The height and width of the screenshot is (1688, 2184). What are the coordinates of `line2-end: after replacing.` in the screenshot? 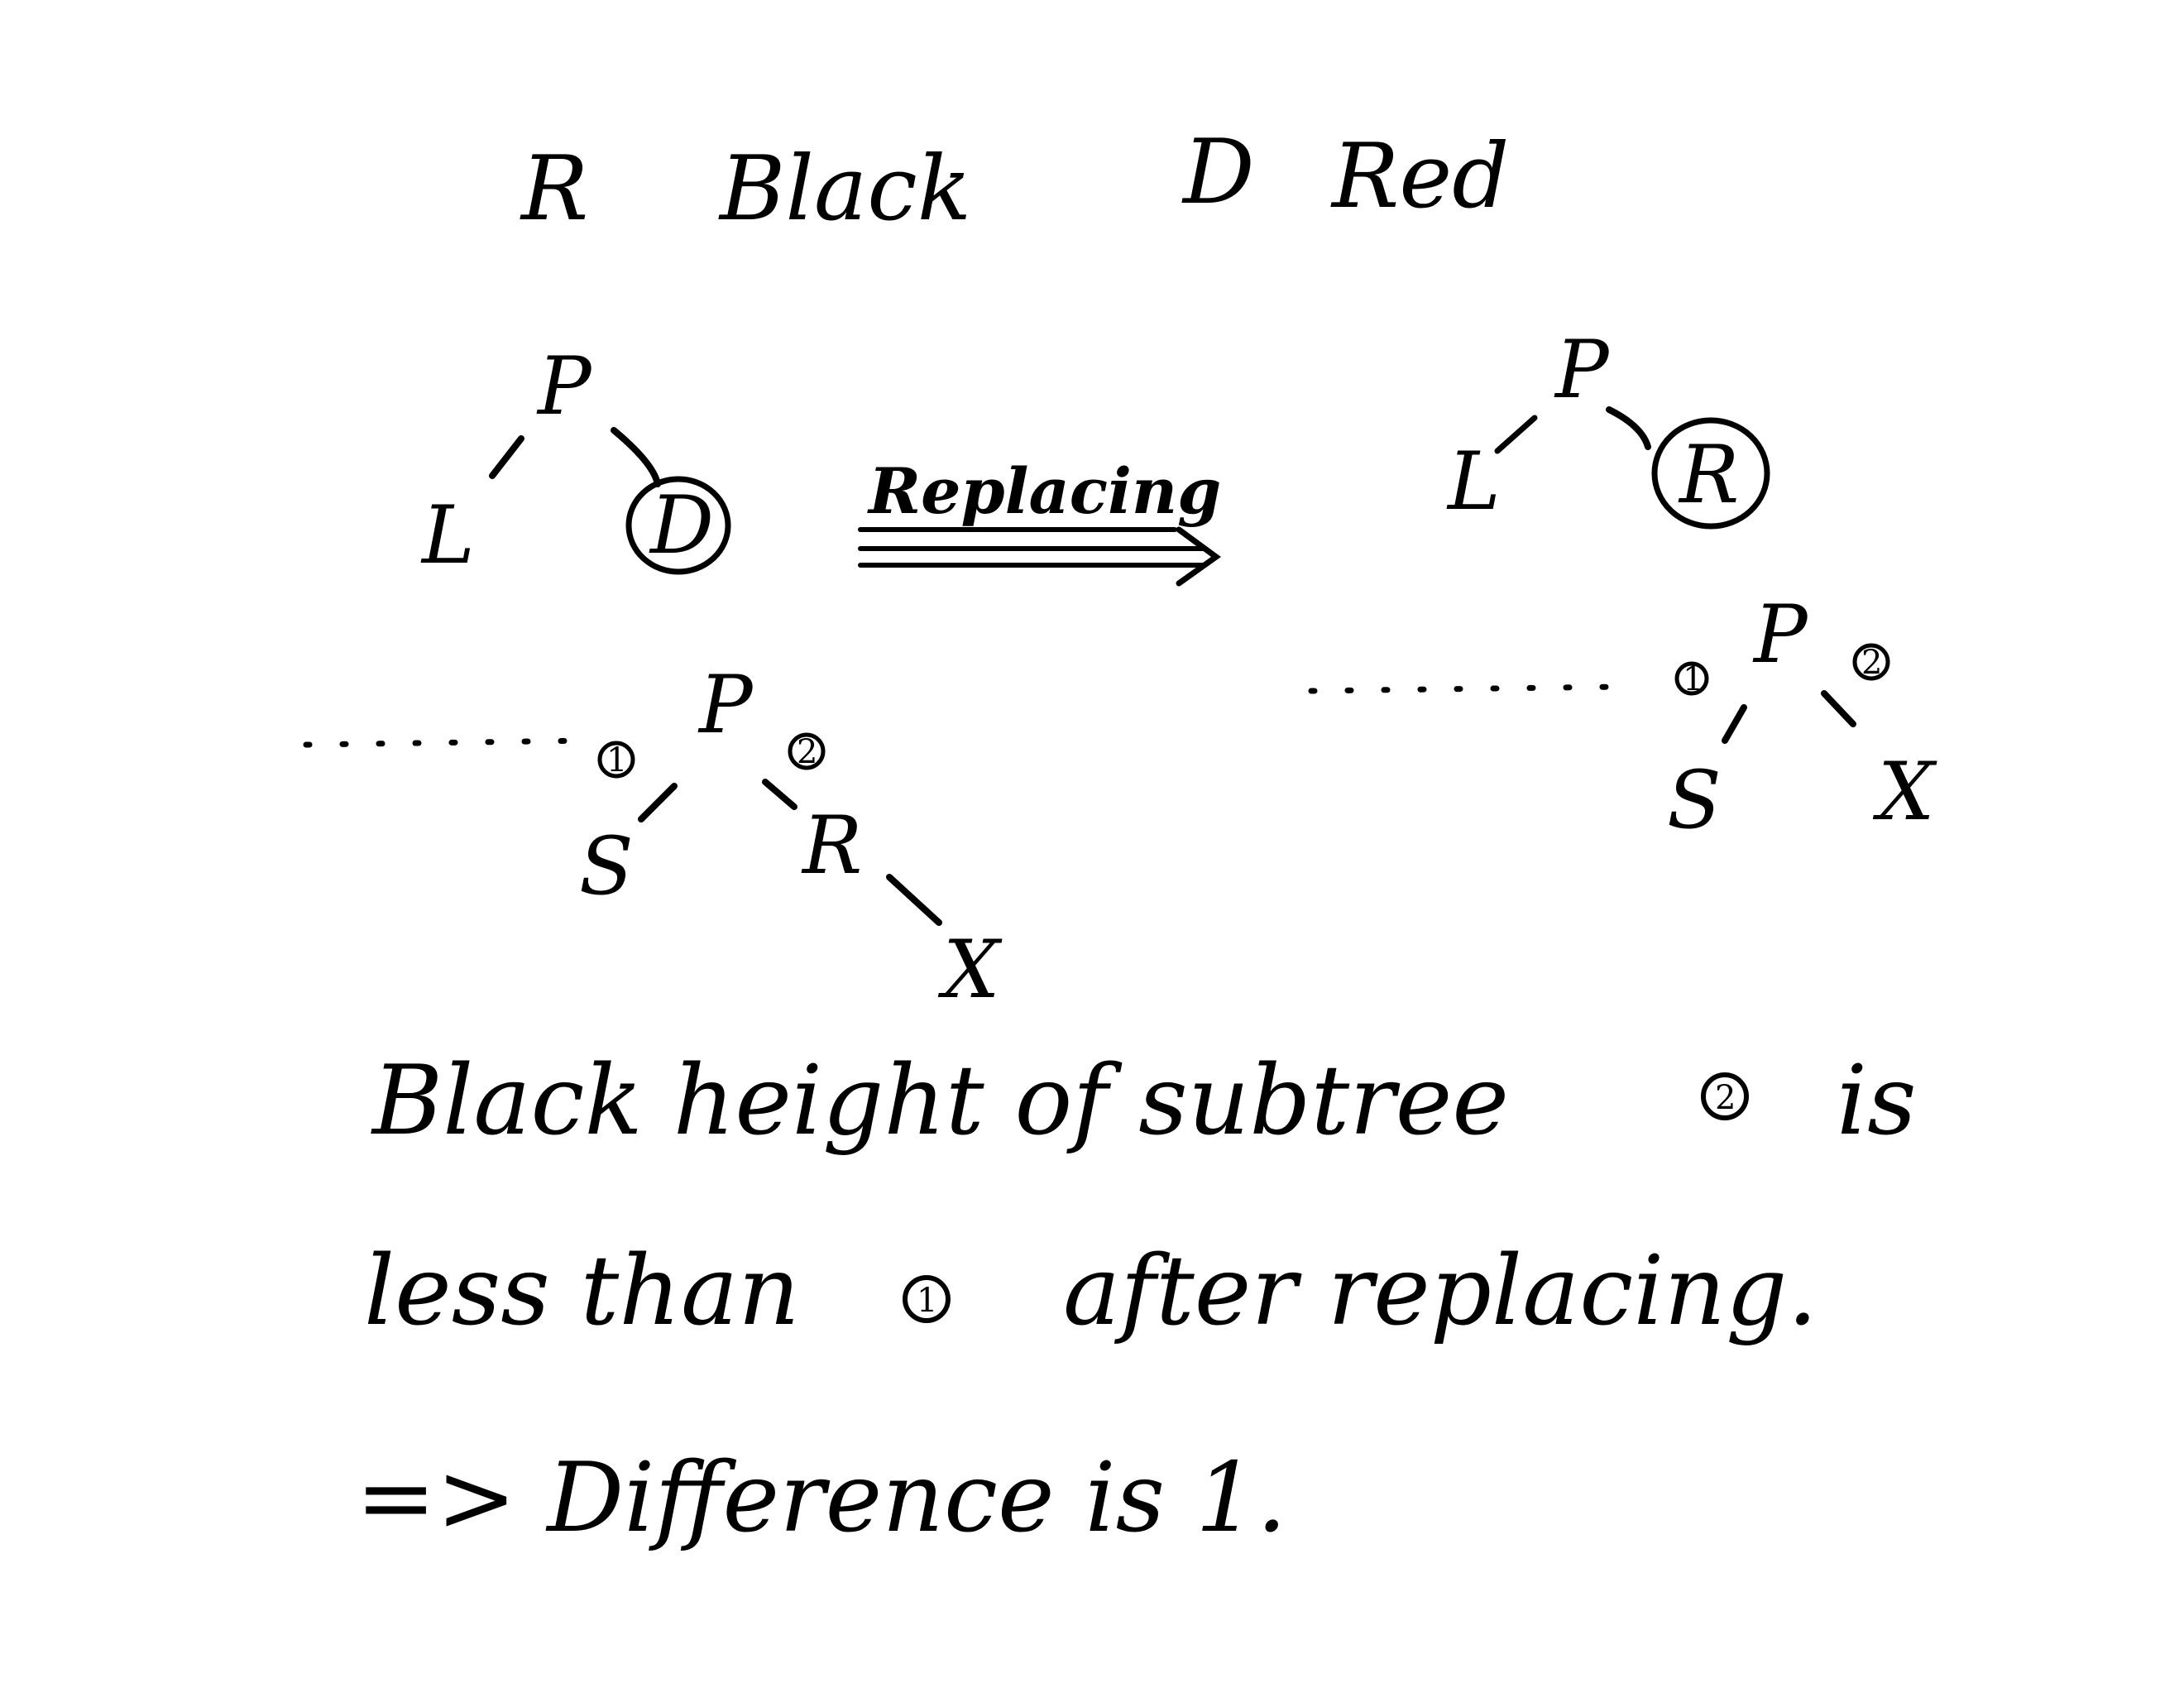 It's located at (1440, 1291).